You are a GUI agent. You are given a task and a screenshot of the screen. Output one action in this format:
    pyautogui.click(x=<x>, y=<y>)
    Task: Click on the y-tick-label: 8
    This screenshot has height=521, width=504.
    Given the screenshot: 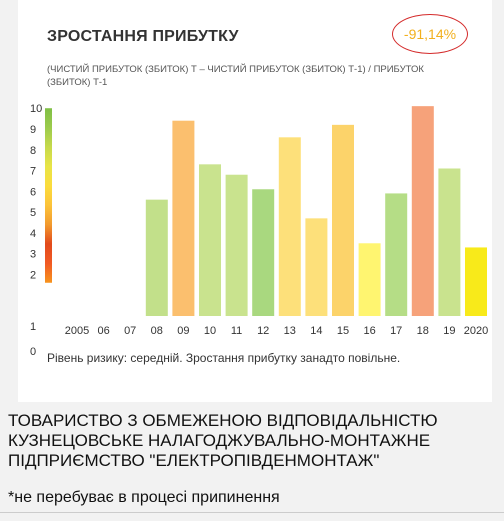 What is the action you would take?
    pyautogui.click(x=33, y=151)
    